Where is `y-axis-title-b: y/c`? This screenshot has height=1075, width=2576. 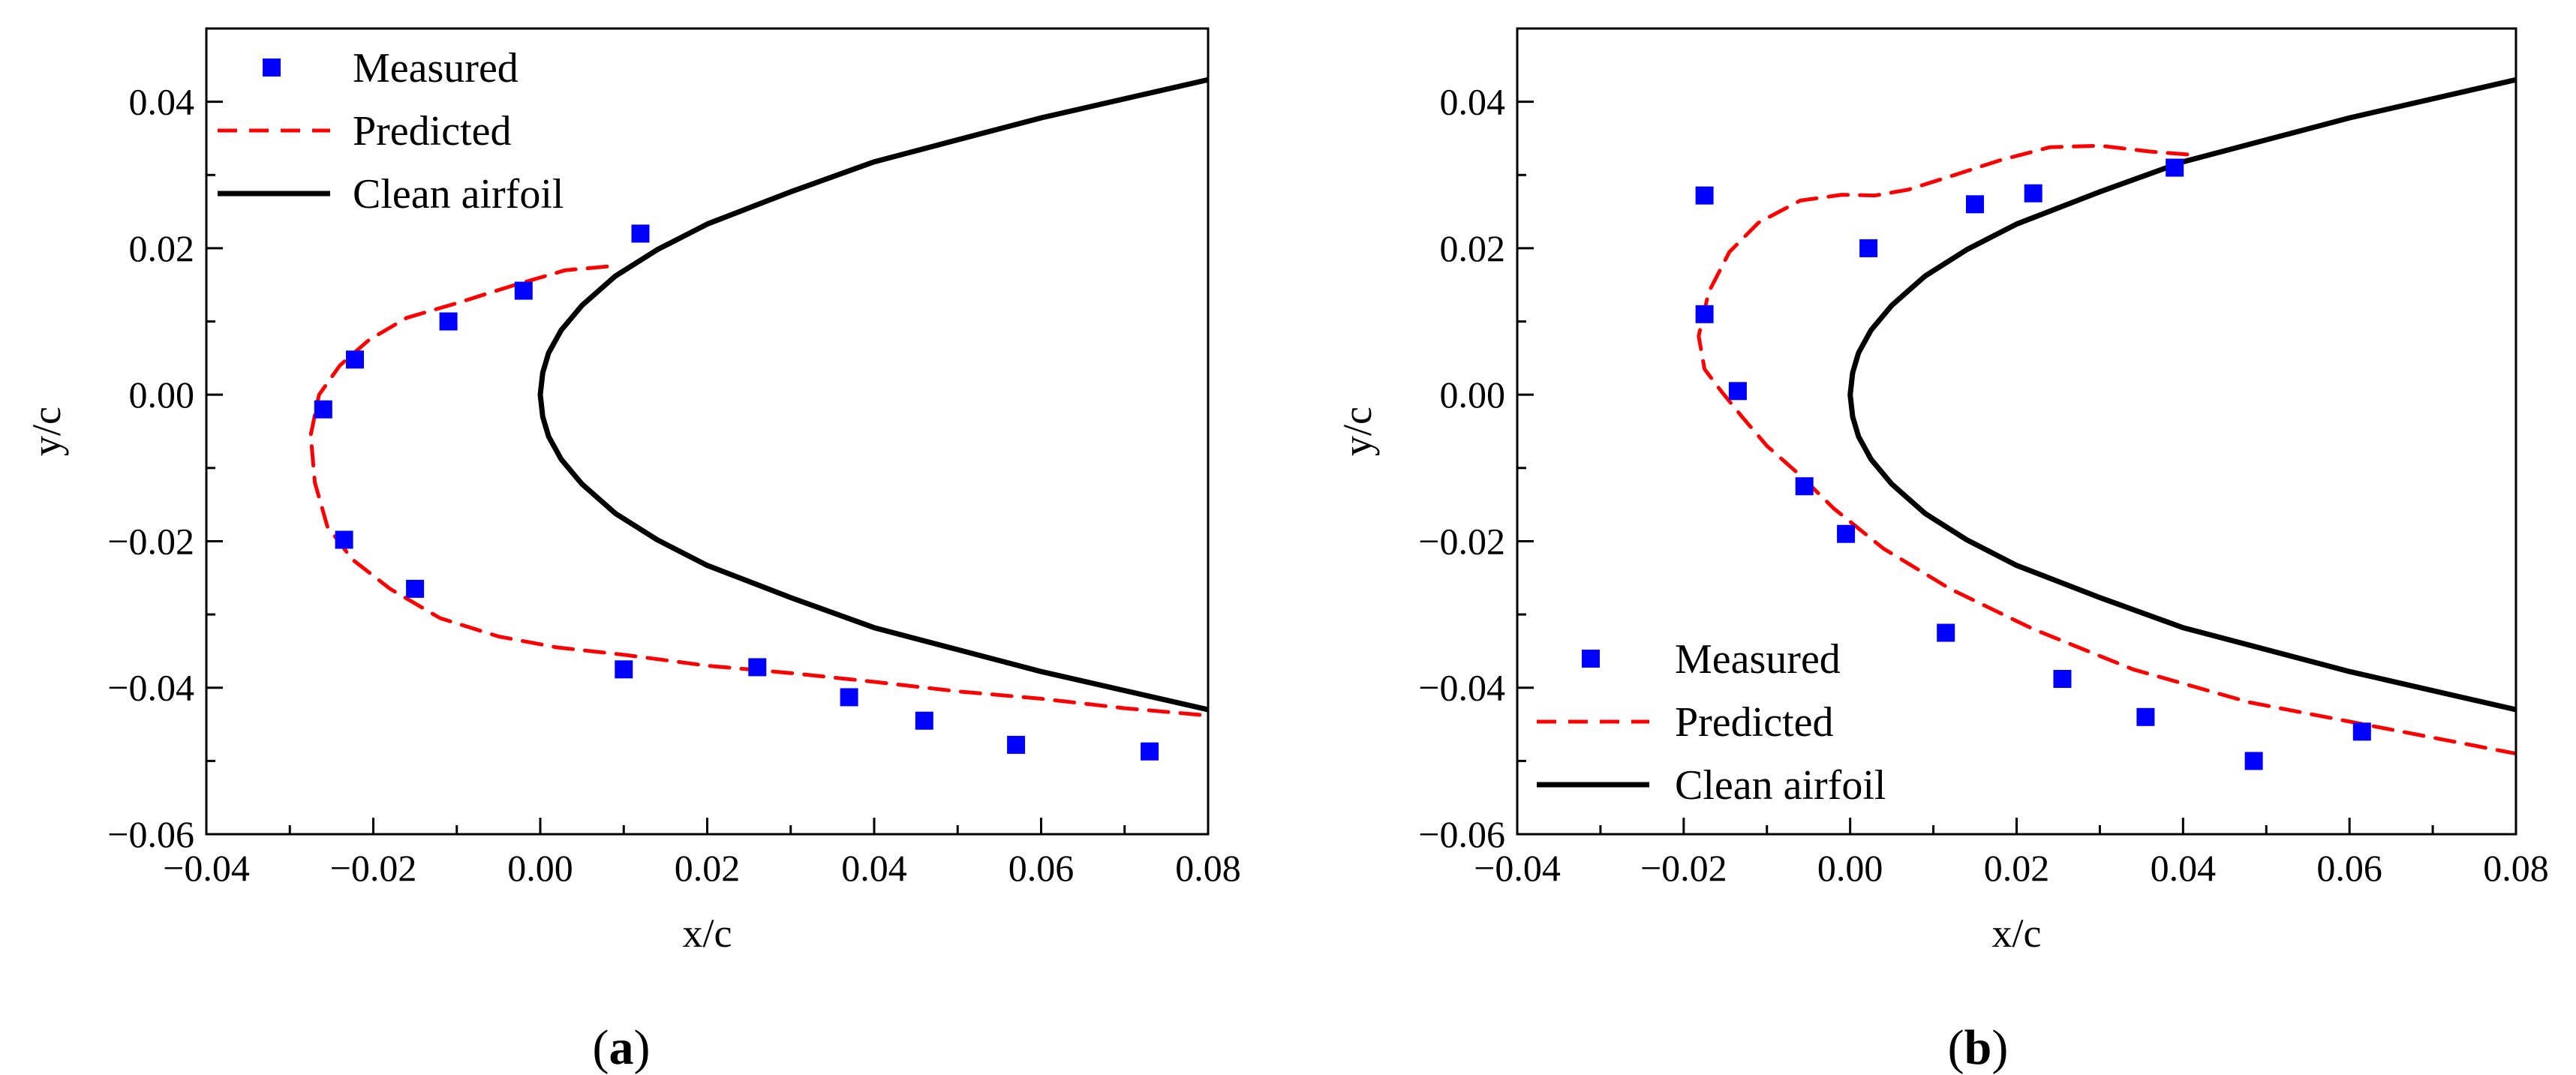 y-axis-title-b: y/c is located at coordinates (1357, 431).